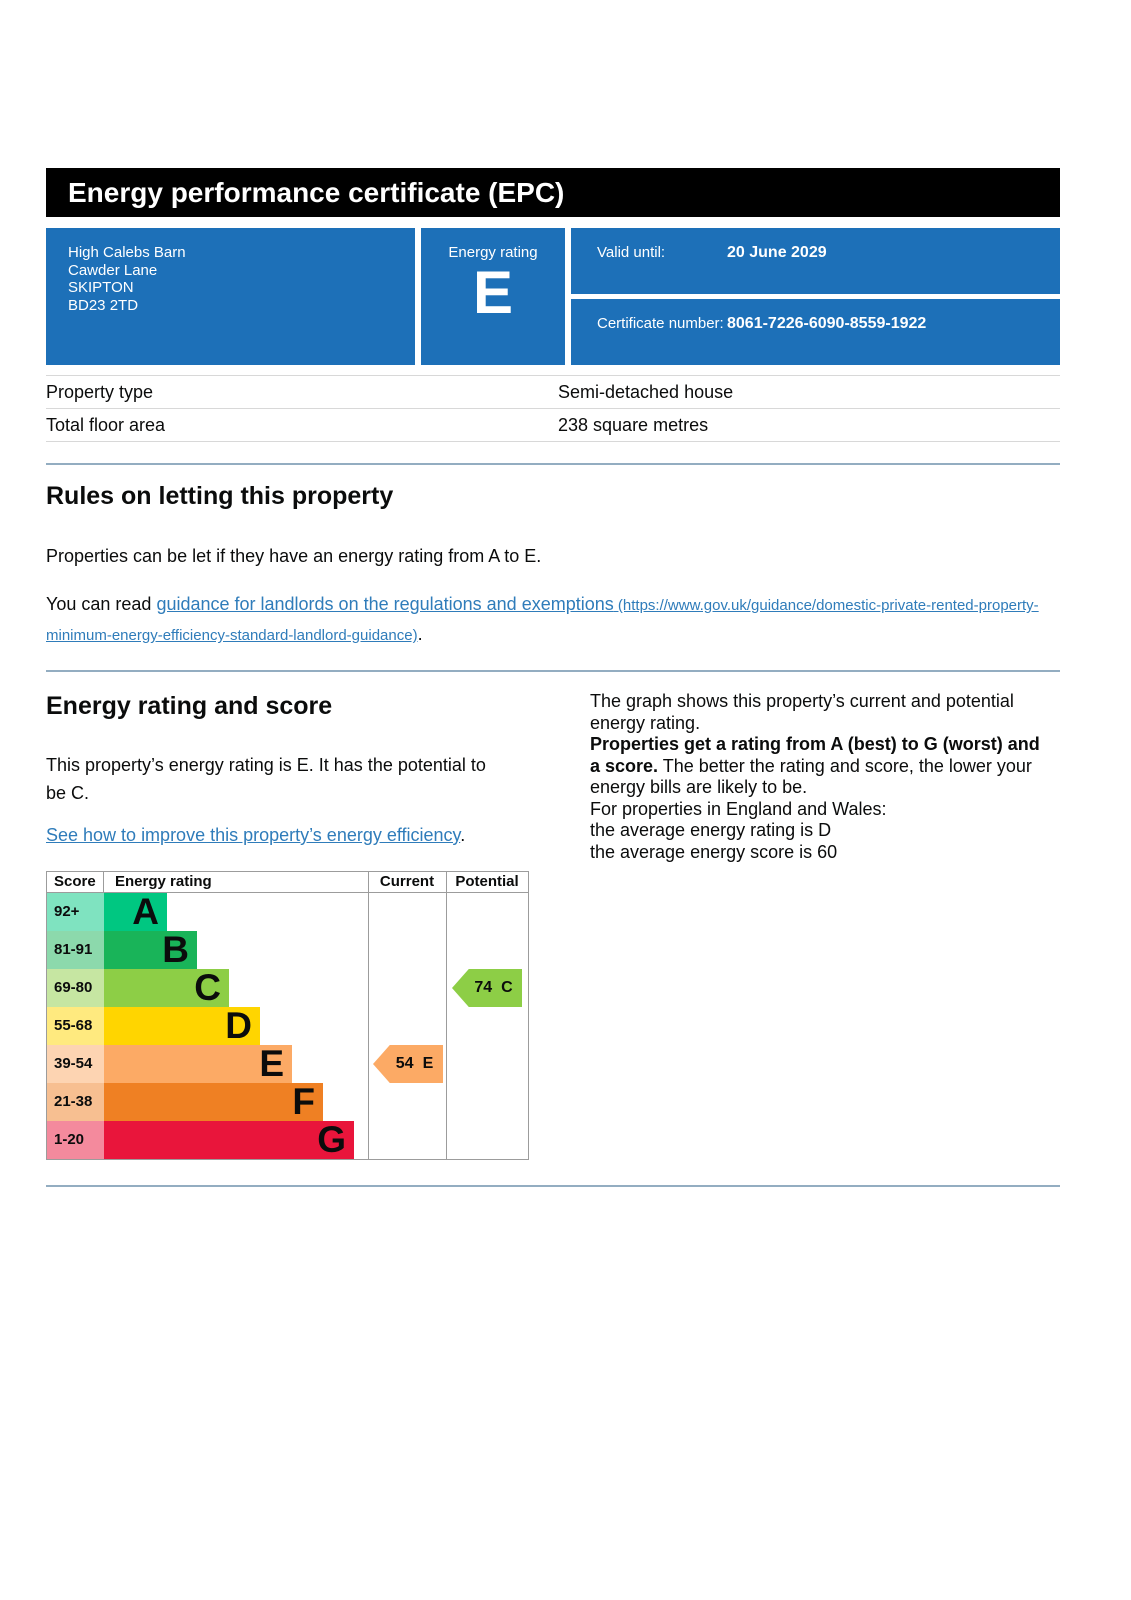 This screenshot has height=1600, width=1131. What do you see at coordinates (553, 392) in the screenshot?
I see `table-row: Property type Semi-detached house` at bounding box center [553, 392].